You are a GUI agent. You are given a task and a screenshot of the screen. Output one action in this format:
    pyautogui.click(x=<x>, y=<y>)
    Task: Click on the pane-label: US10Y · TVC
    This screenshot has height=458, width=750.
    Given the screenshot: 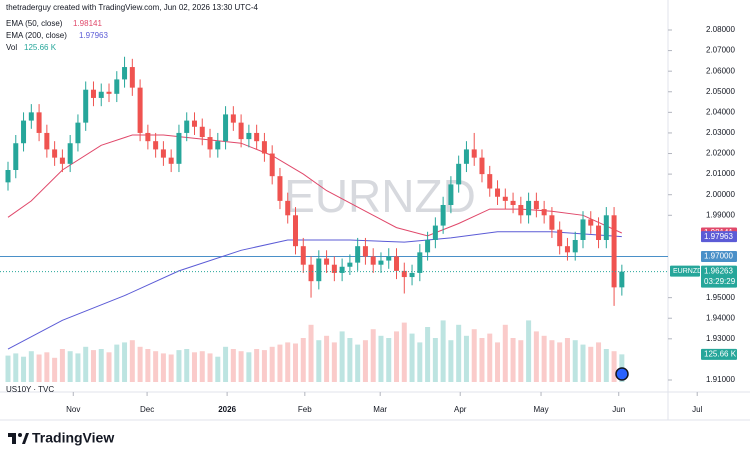 What is the action you would take?
    pyautogui.click(x=30, y=389)
    